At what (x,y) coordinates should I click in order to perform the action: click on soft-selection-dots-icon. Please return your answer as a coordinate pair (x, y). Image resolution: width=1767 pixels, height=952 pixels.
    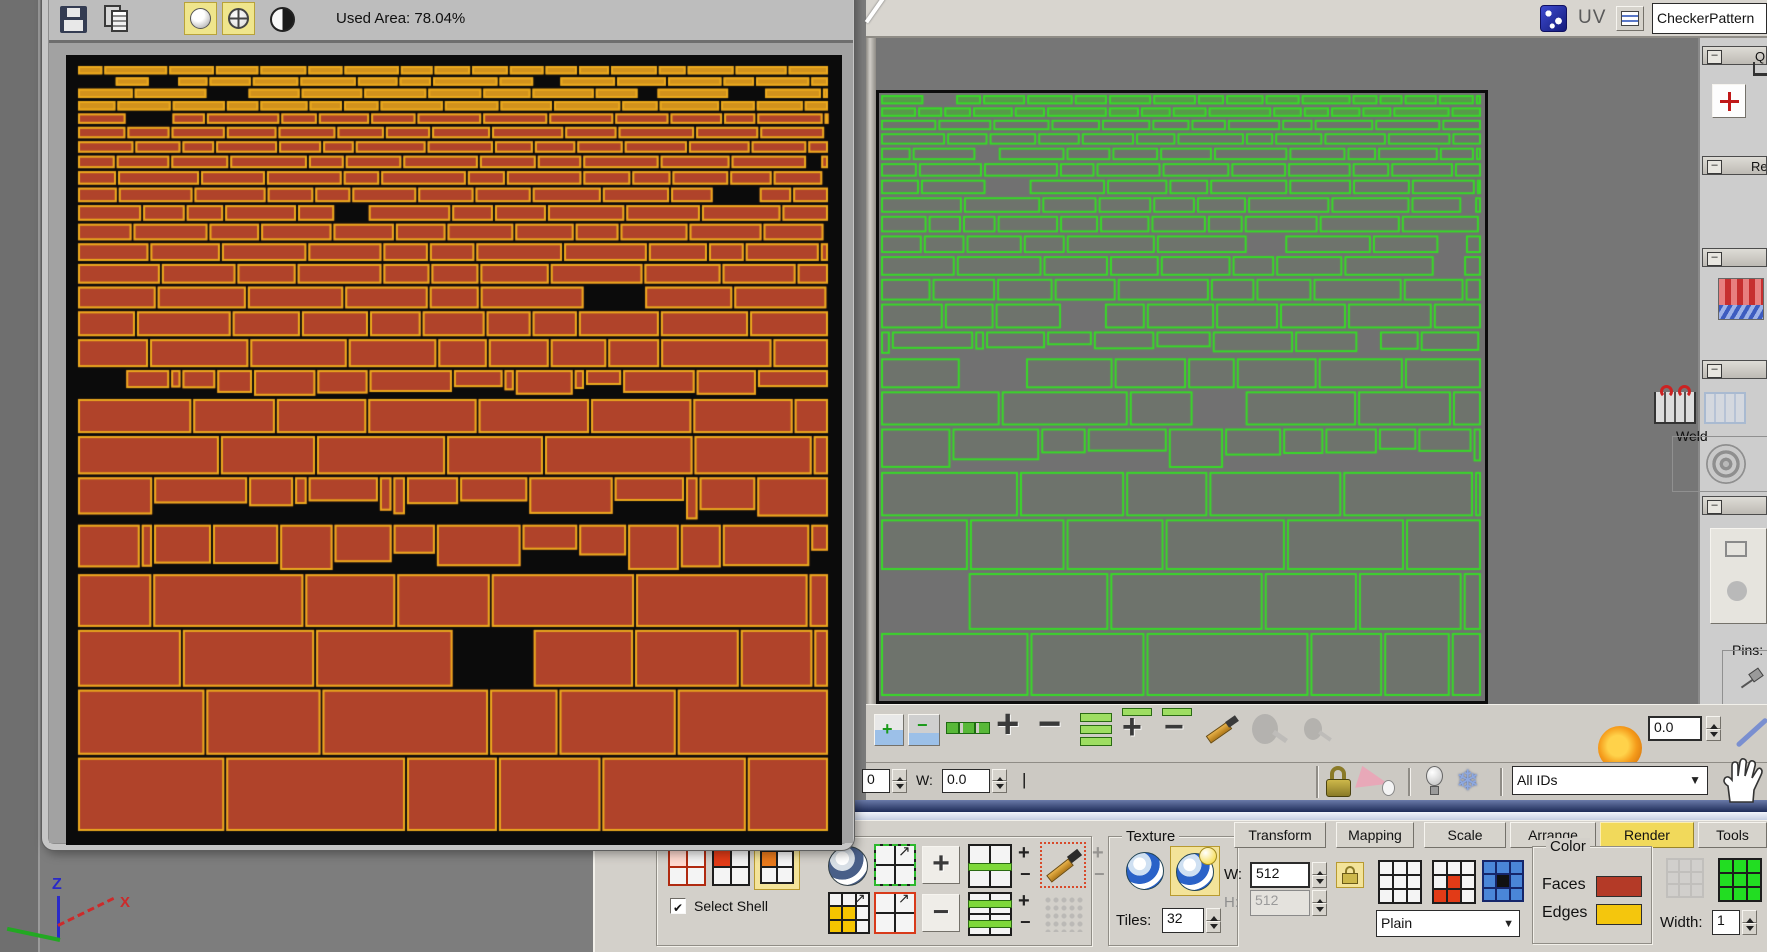
    Looking at the image, I should click on (1064, 914).